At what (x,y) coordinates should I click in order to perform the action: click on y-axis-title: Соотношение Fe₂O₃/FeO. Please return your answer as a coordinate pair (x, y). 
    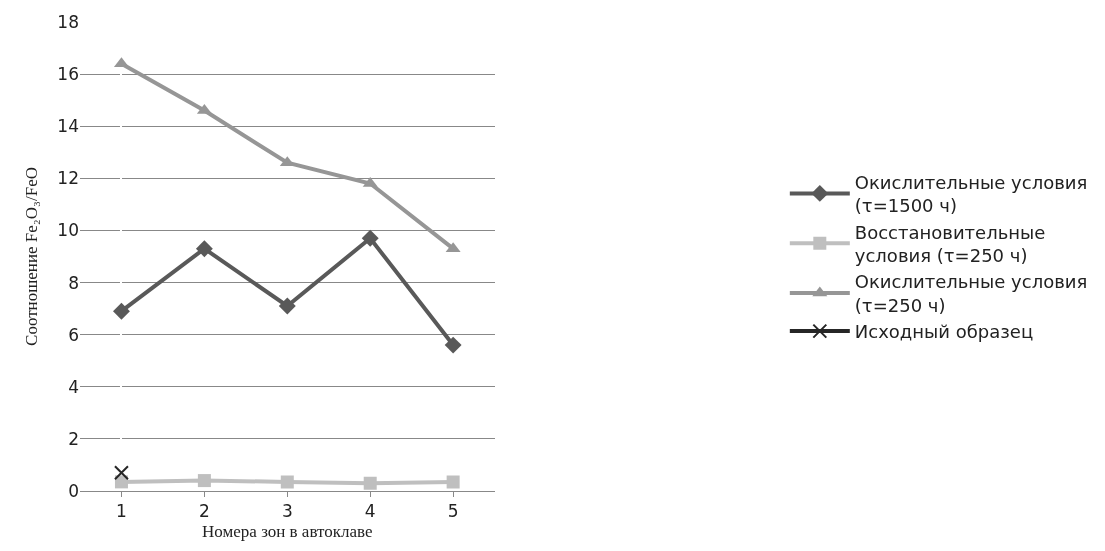
    Looking at the image, I should click on (31, 256).